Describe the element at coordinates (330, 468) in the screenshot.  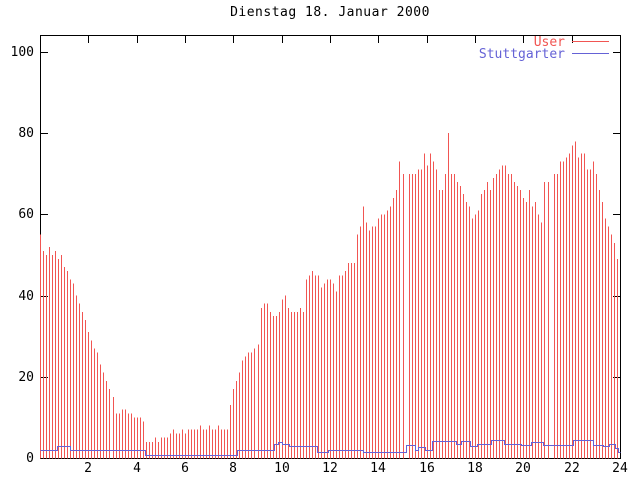
I see `x-tick-label: 12` at that location.